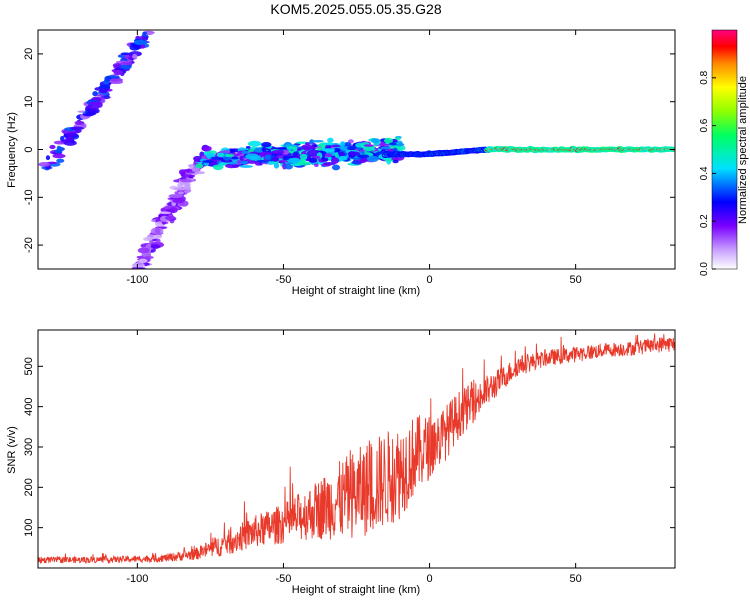 The width and height of the screenshot is (750, 600). What do you see at coordinates (576, 579) in the screenshot?
I see `snr-x-tick-label: 50` at bounding box center [576, 579].